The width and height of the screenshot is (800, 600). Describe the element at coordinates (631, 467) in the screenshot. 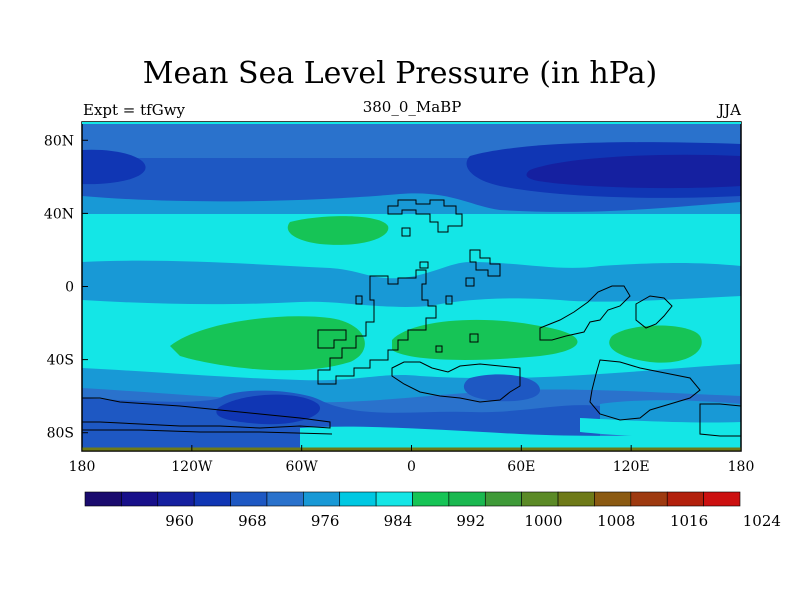

I see `x-tick-label-5: 120E` at that location.